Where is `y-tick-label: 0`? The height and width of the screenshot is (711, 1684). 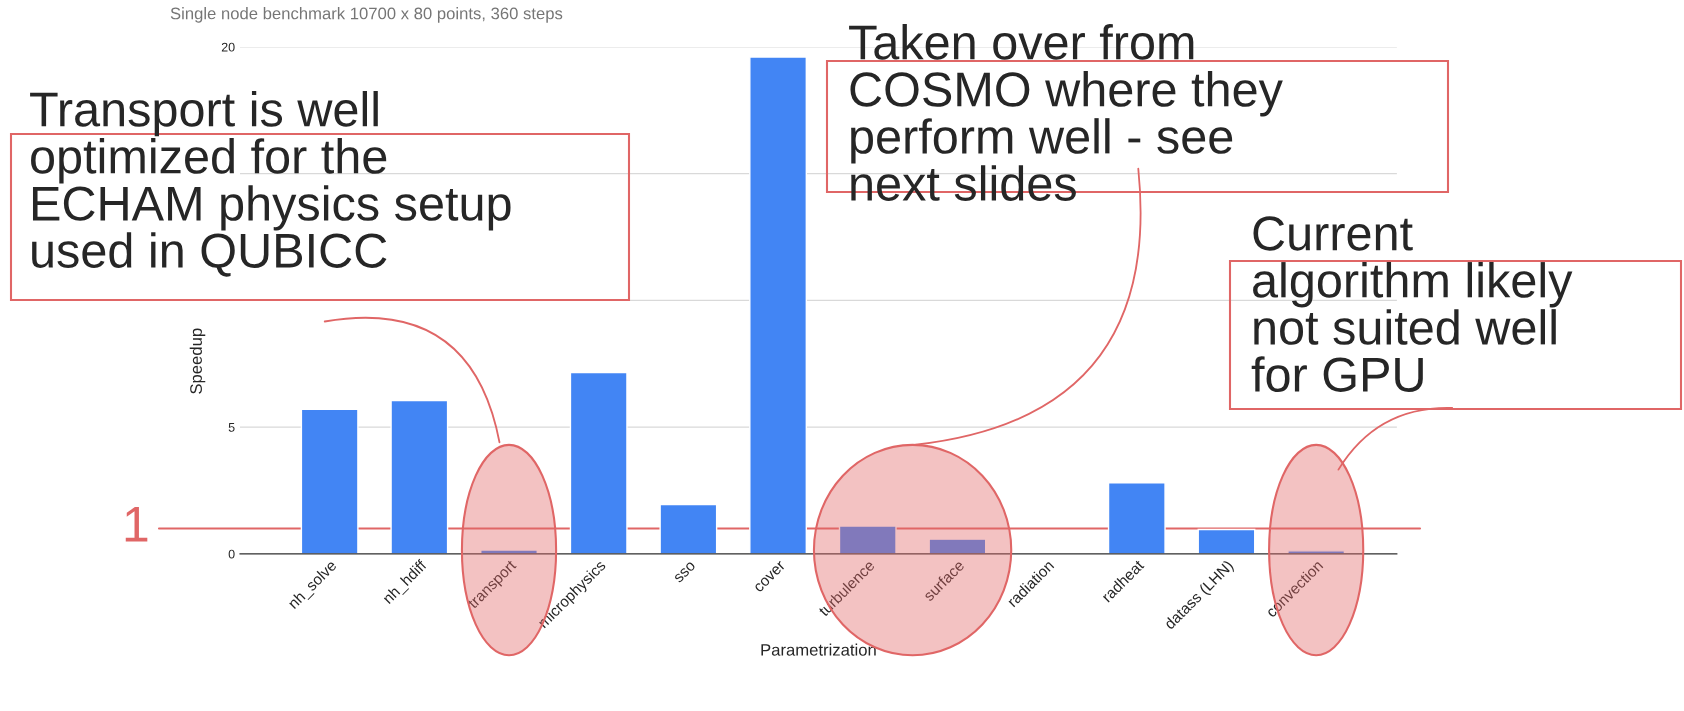
y-tick-label: 0 is located at coordinates (231, 554).